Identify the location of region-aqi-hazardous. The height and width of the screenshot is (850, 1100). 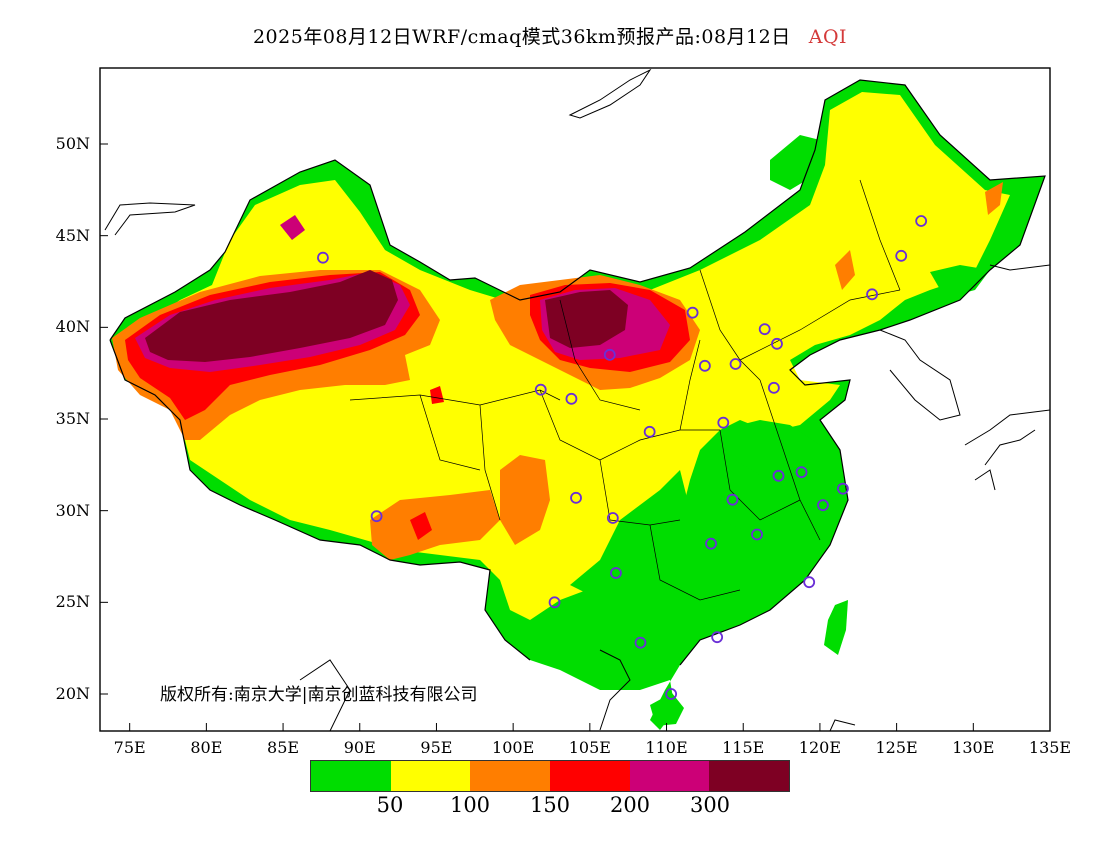
(271, 316).